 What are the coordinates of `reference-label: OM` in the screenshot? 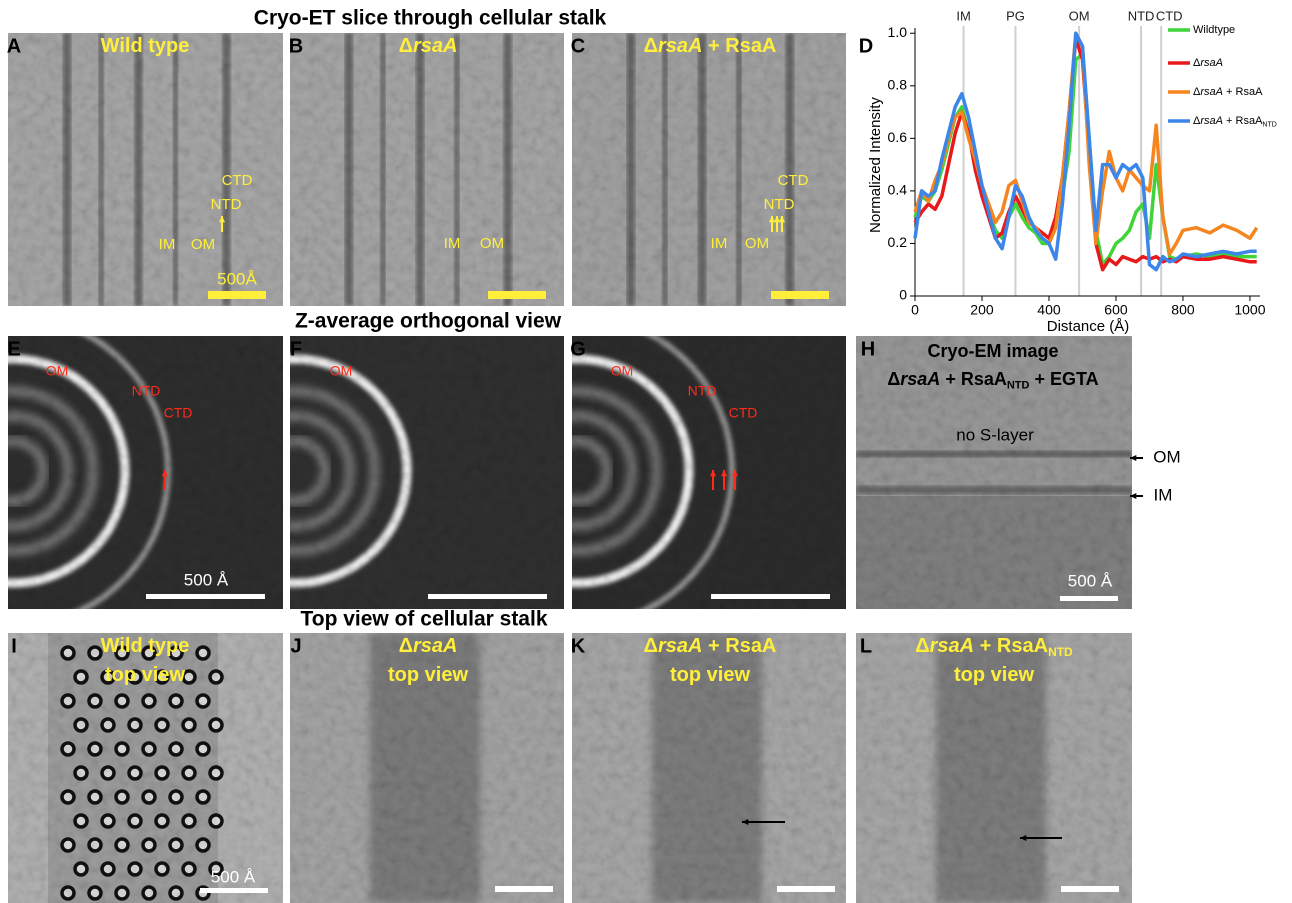 It's located at (1079, 15).